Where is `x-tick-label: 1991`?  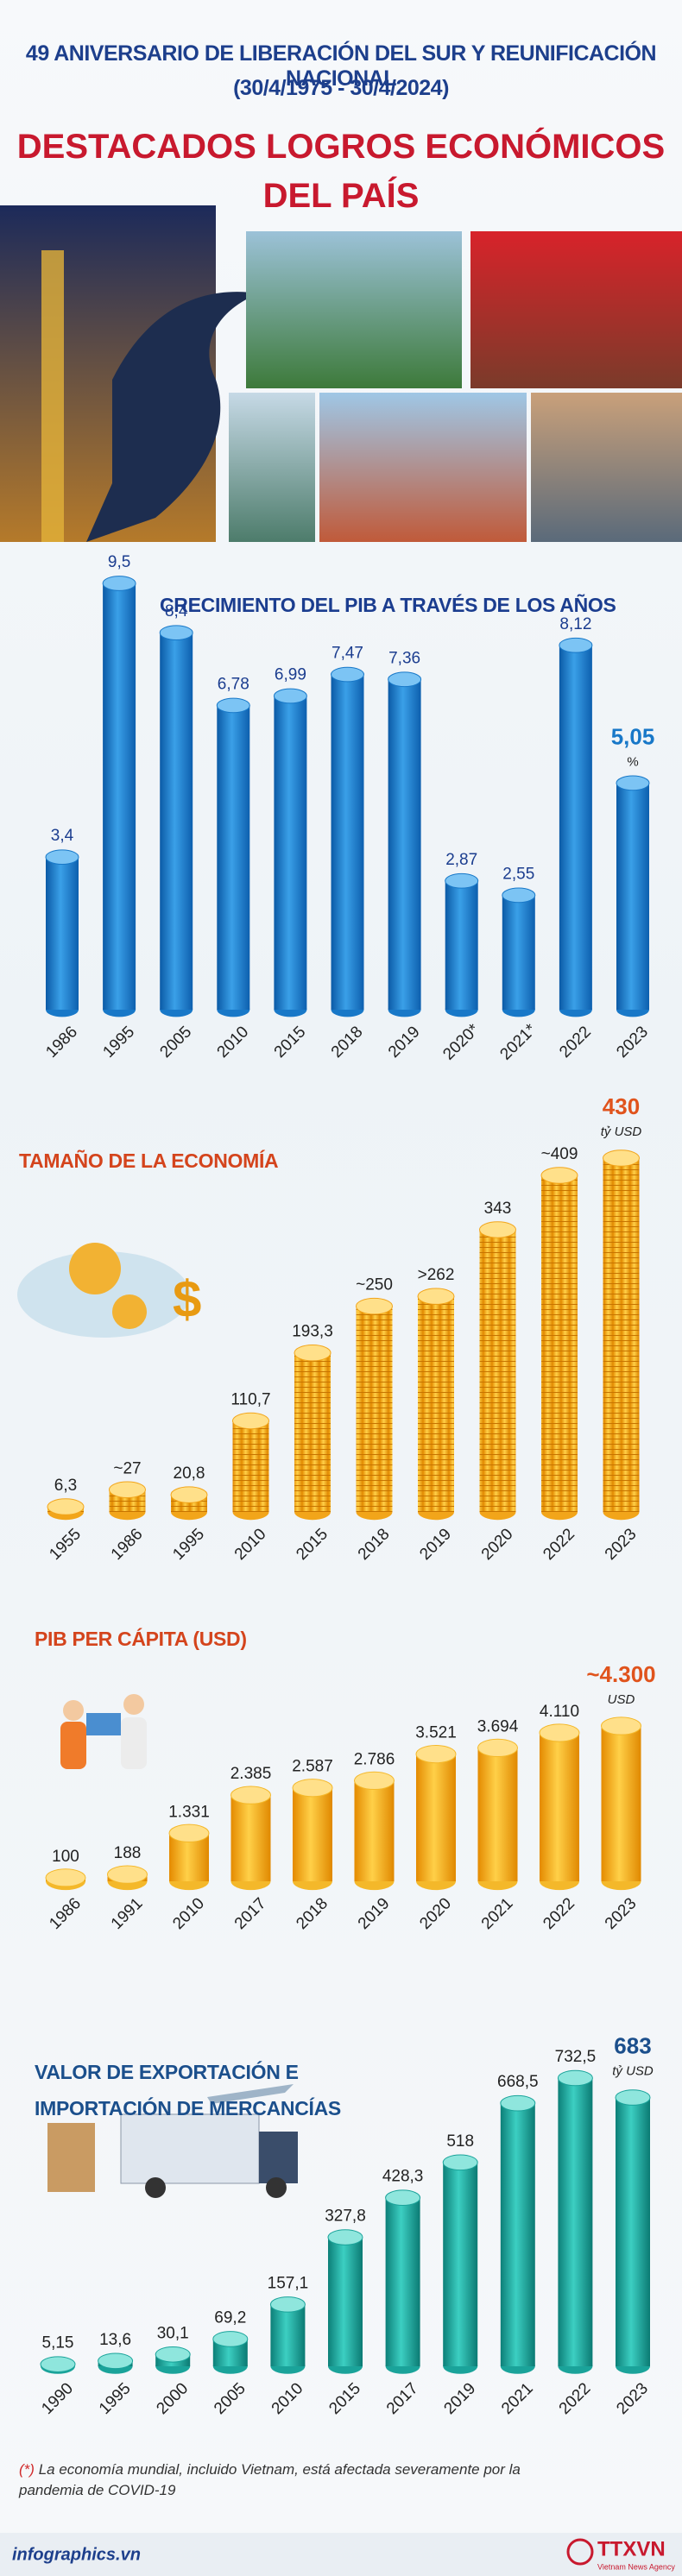 x-tick-label: 1991 is located at coordinates (127, 1913).